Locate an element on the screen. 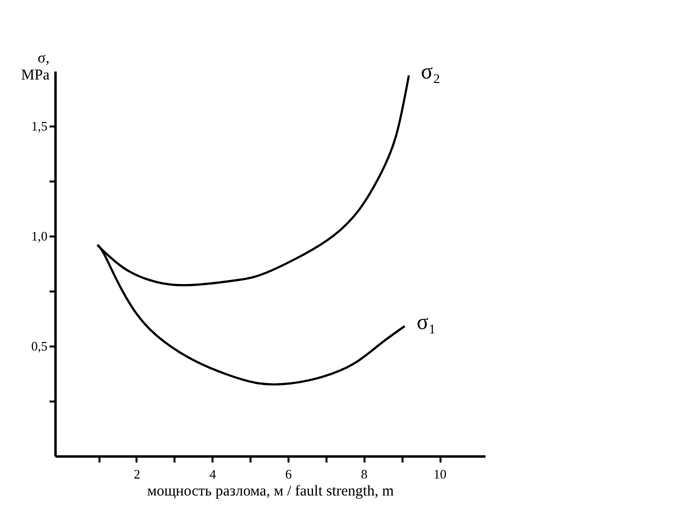 This screenshot has height=523, width=681. x-axis-title: мощность разлома, м / fault strength, m is located at coordinates (270, 492).